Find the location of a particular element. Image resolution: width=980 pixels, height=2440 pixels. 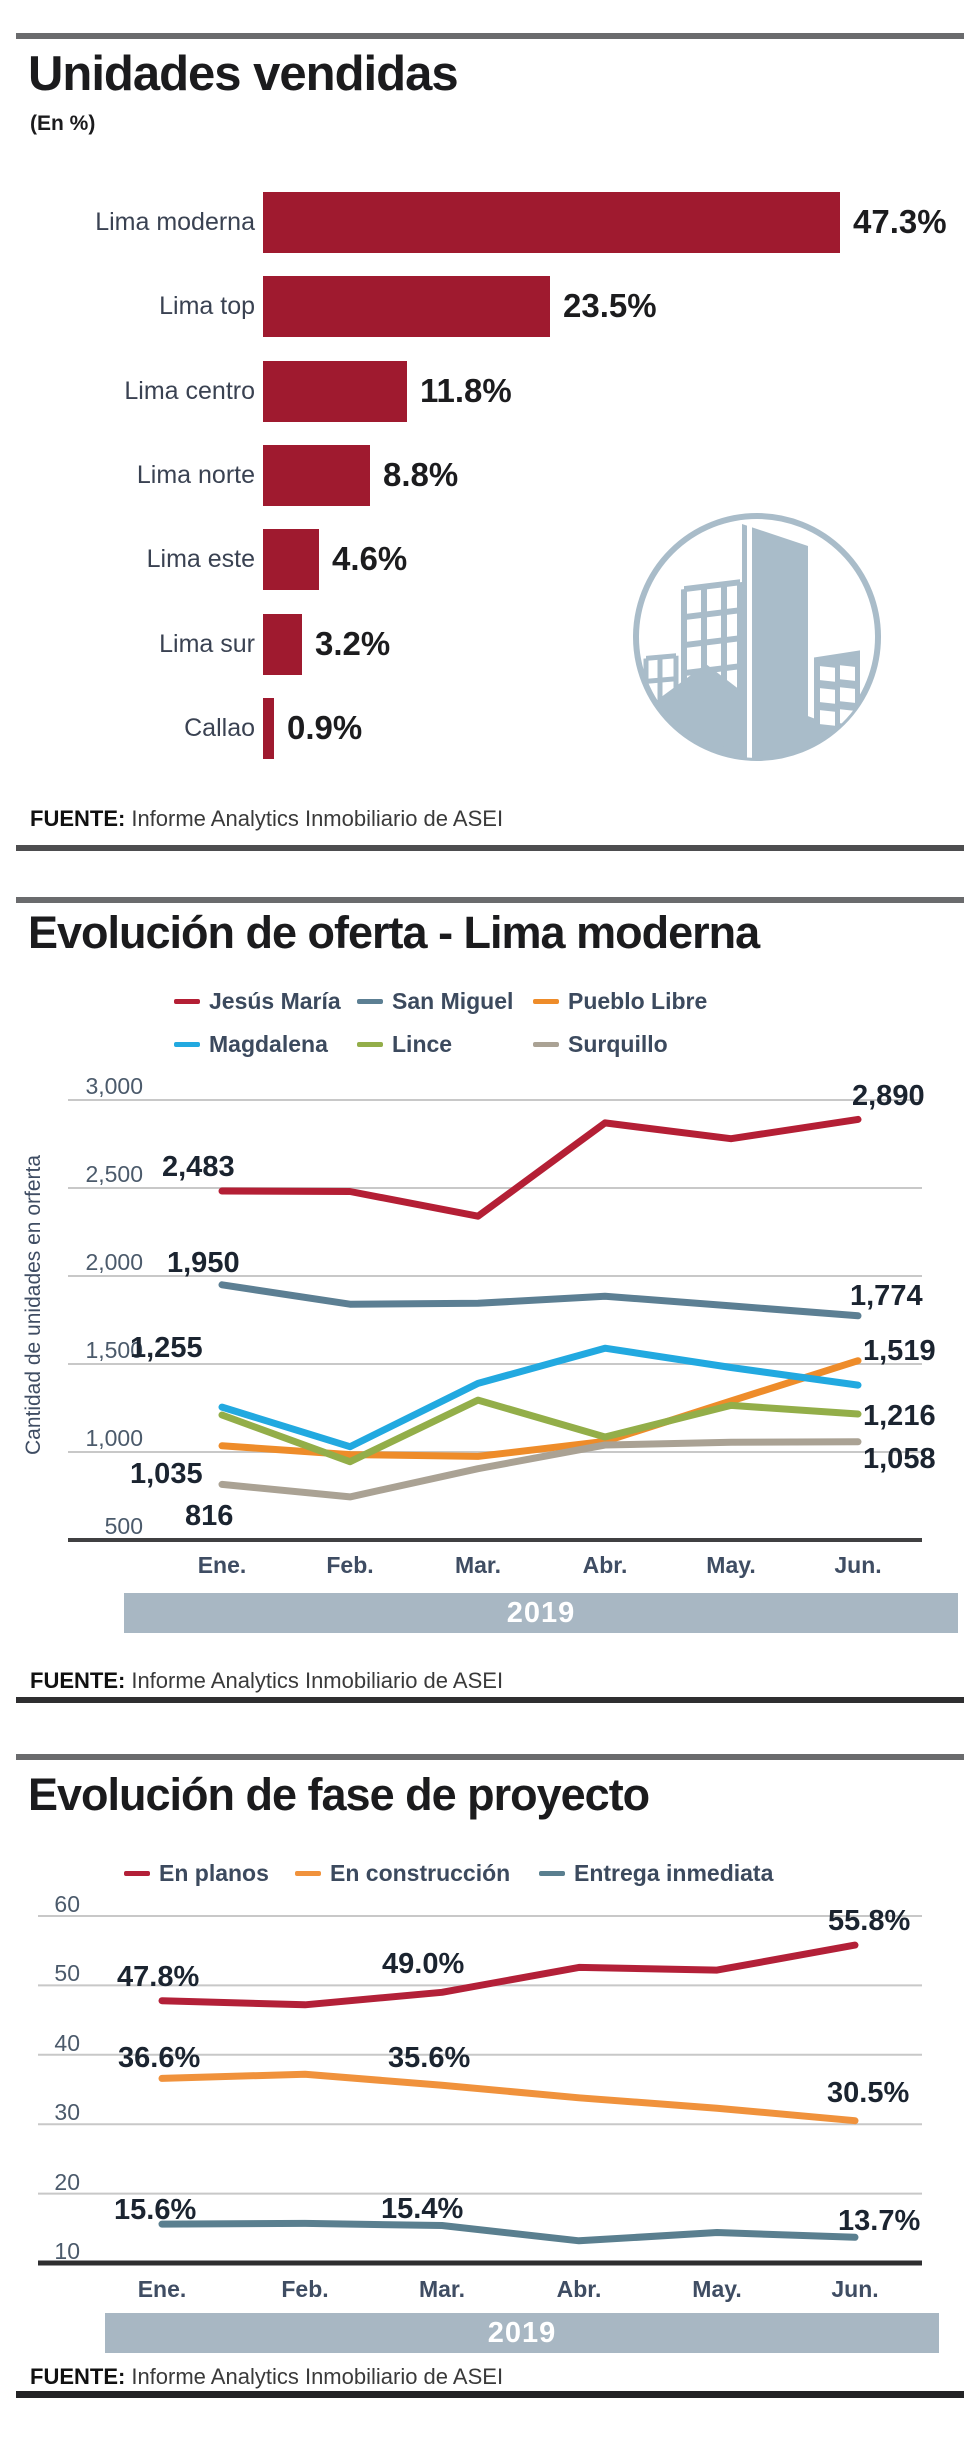

data-label: 816 is located at coordinates (209, 1516).